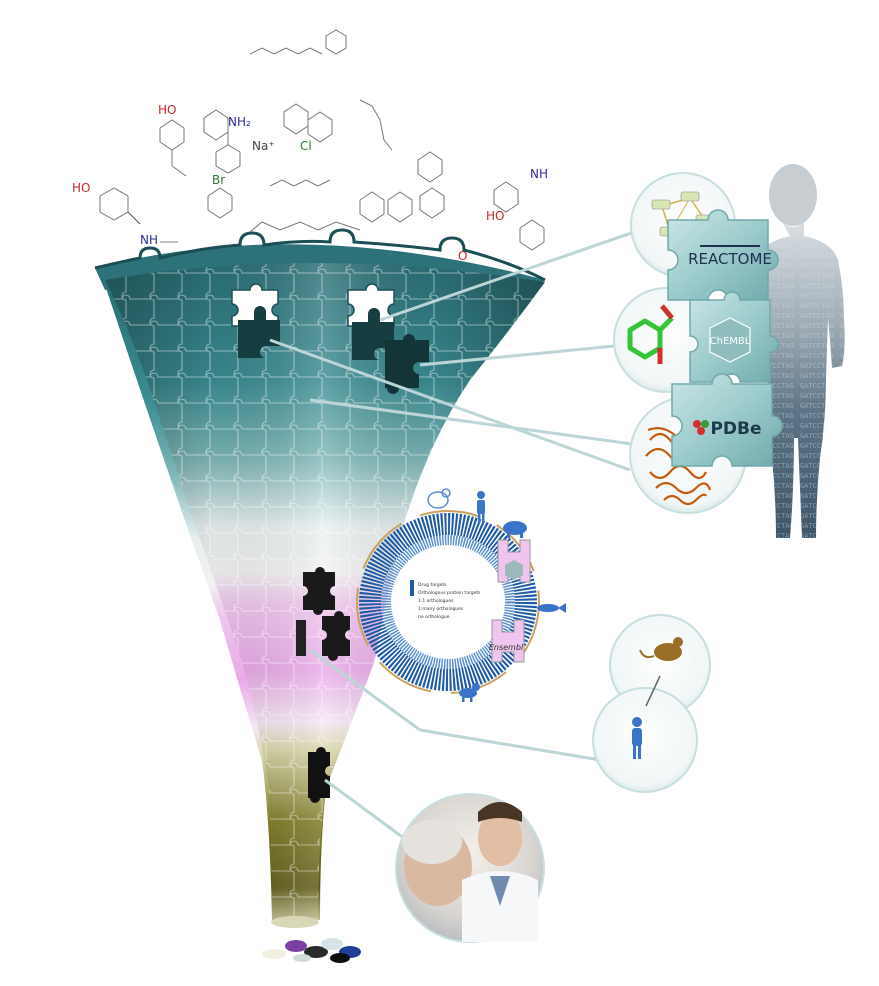 Image resolution: width=879 pixels, height=986 pixels. What do you see at coordinates (306, 146) in the screenshot?
I see `chlorine-label: Cl` at bounding box center [306, 146].